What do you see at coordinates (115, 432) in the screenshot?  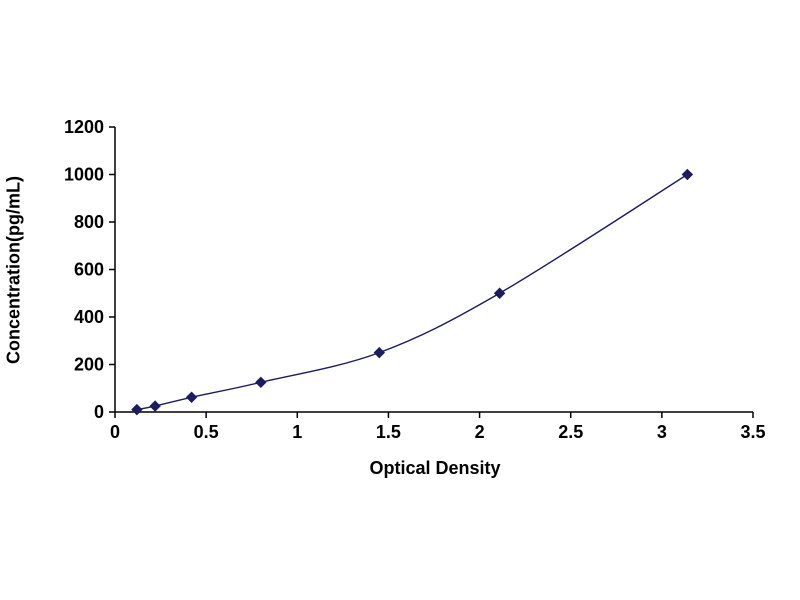 I see `x-tick-label: 0` at bounding box center [115, 432].